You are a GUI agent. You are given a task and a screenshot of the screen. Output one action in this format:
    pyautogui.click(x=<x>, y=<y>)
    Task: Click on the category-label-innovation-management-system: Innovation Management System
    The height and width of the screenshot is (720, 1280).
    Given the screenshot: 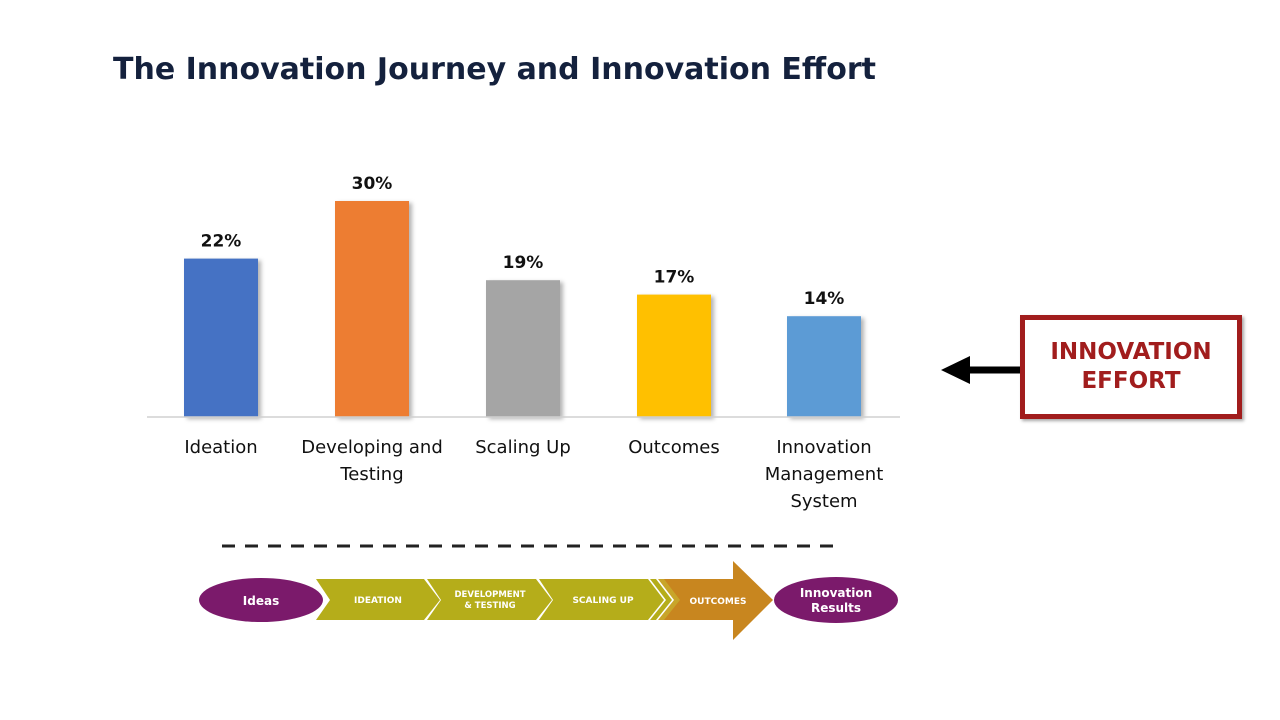 What is the action you would take?
    pyautogui.click(x=824, y=474)
    